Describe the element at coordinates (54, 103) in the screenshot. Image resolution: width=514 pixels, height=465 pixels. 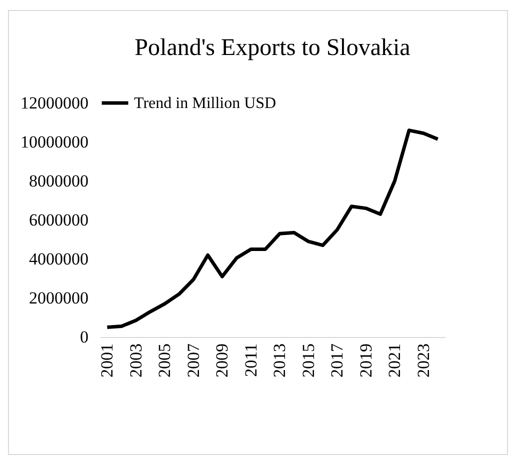
I see `y-tick-label: 12000000` at that location.